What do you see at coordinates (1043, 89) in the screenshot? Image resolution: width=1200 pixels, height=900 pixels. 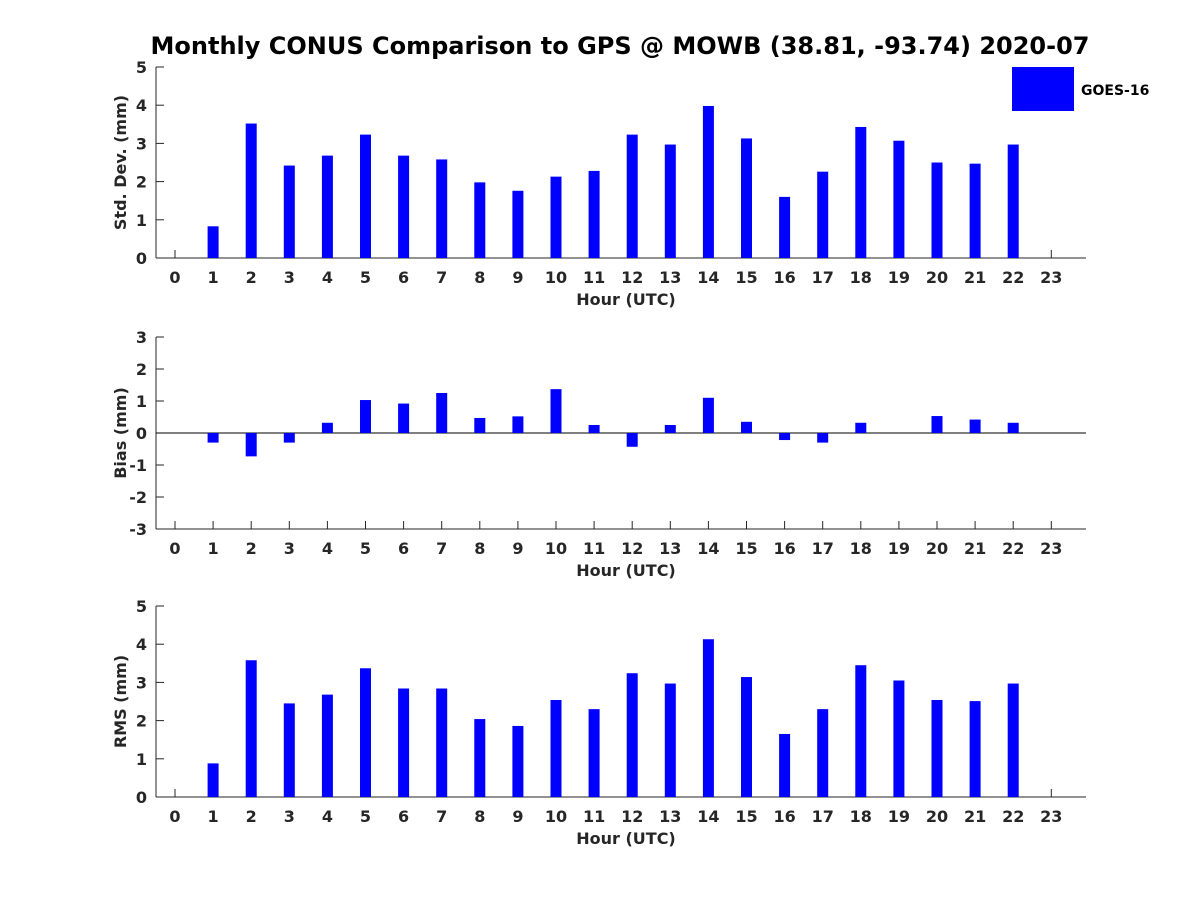 I see `legend-swatch` at bounding box center [1043, 89].